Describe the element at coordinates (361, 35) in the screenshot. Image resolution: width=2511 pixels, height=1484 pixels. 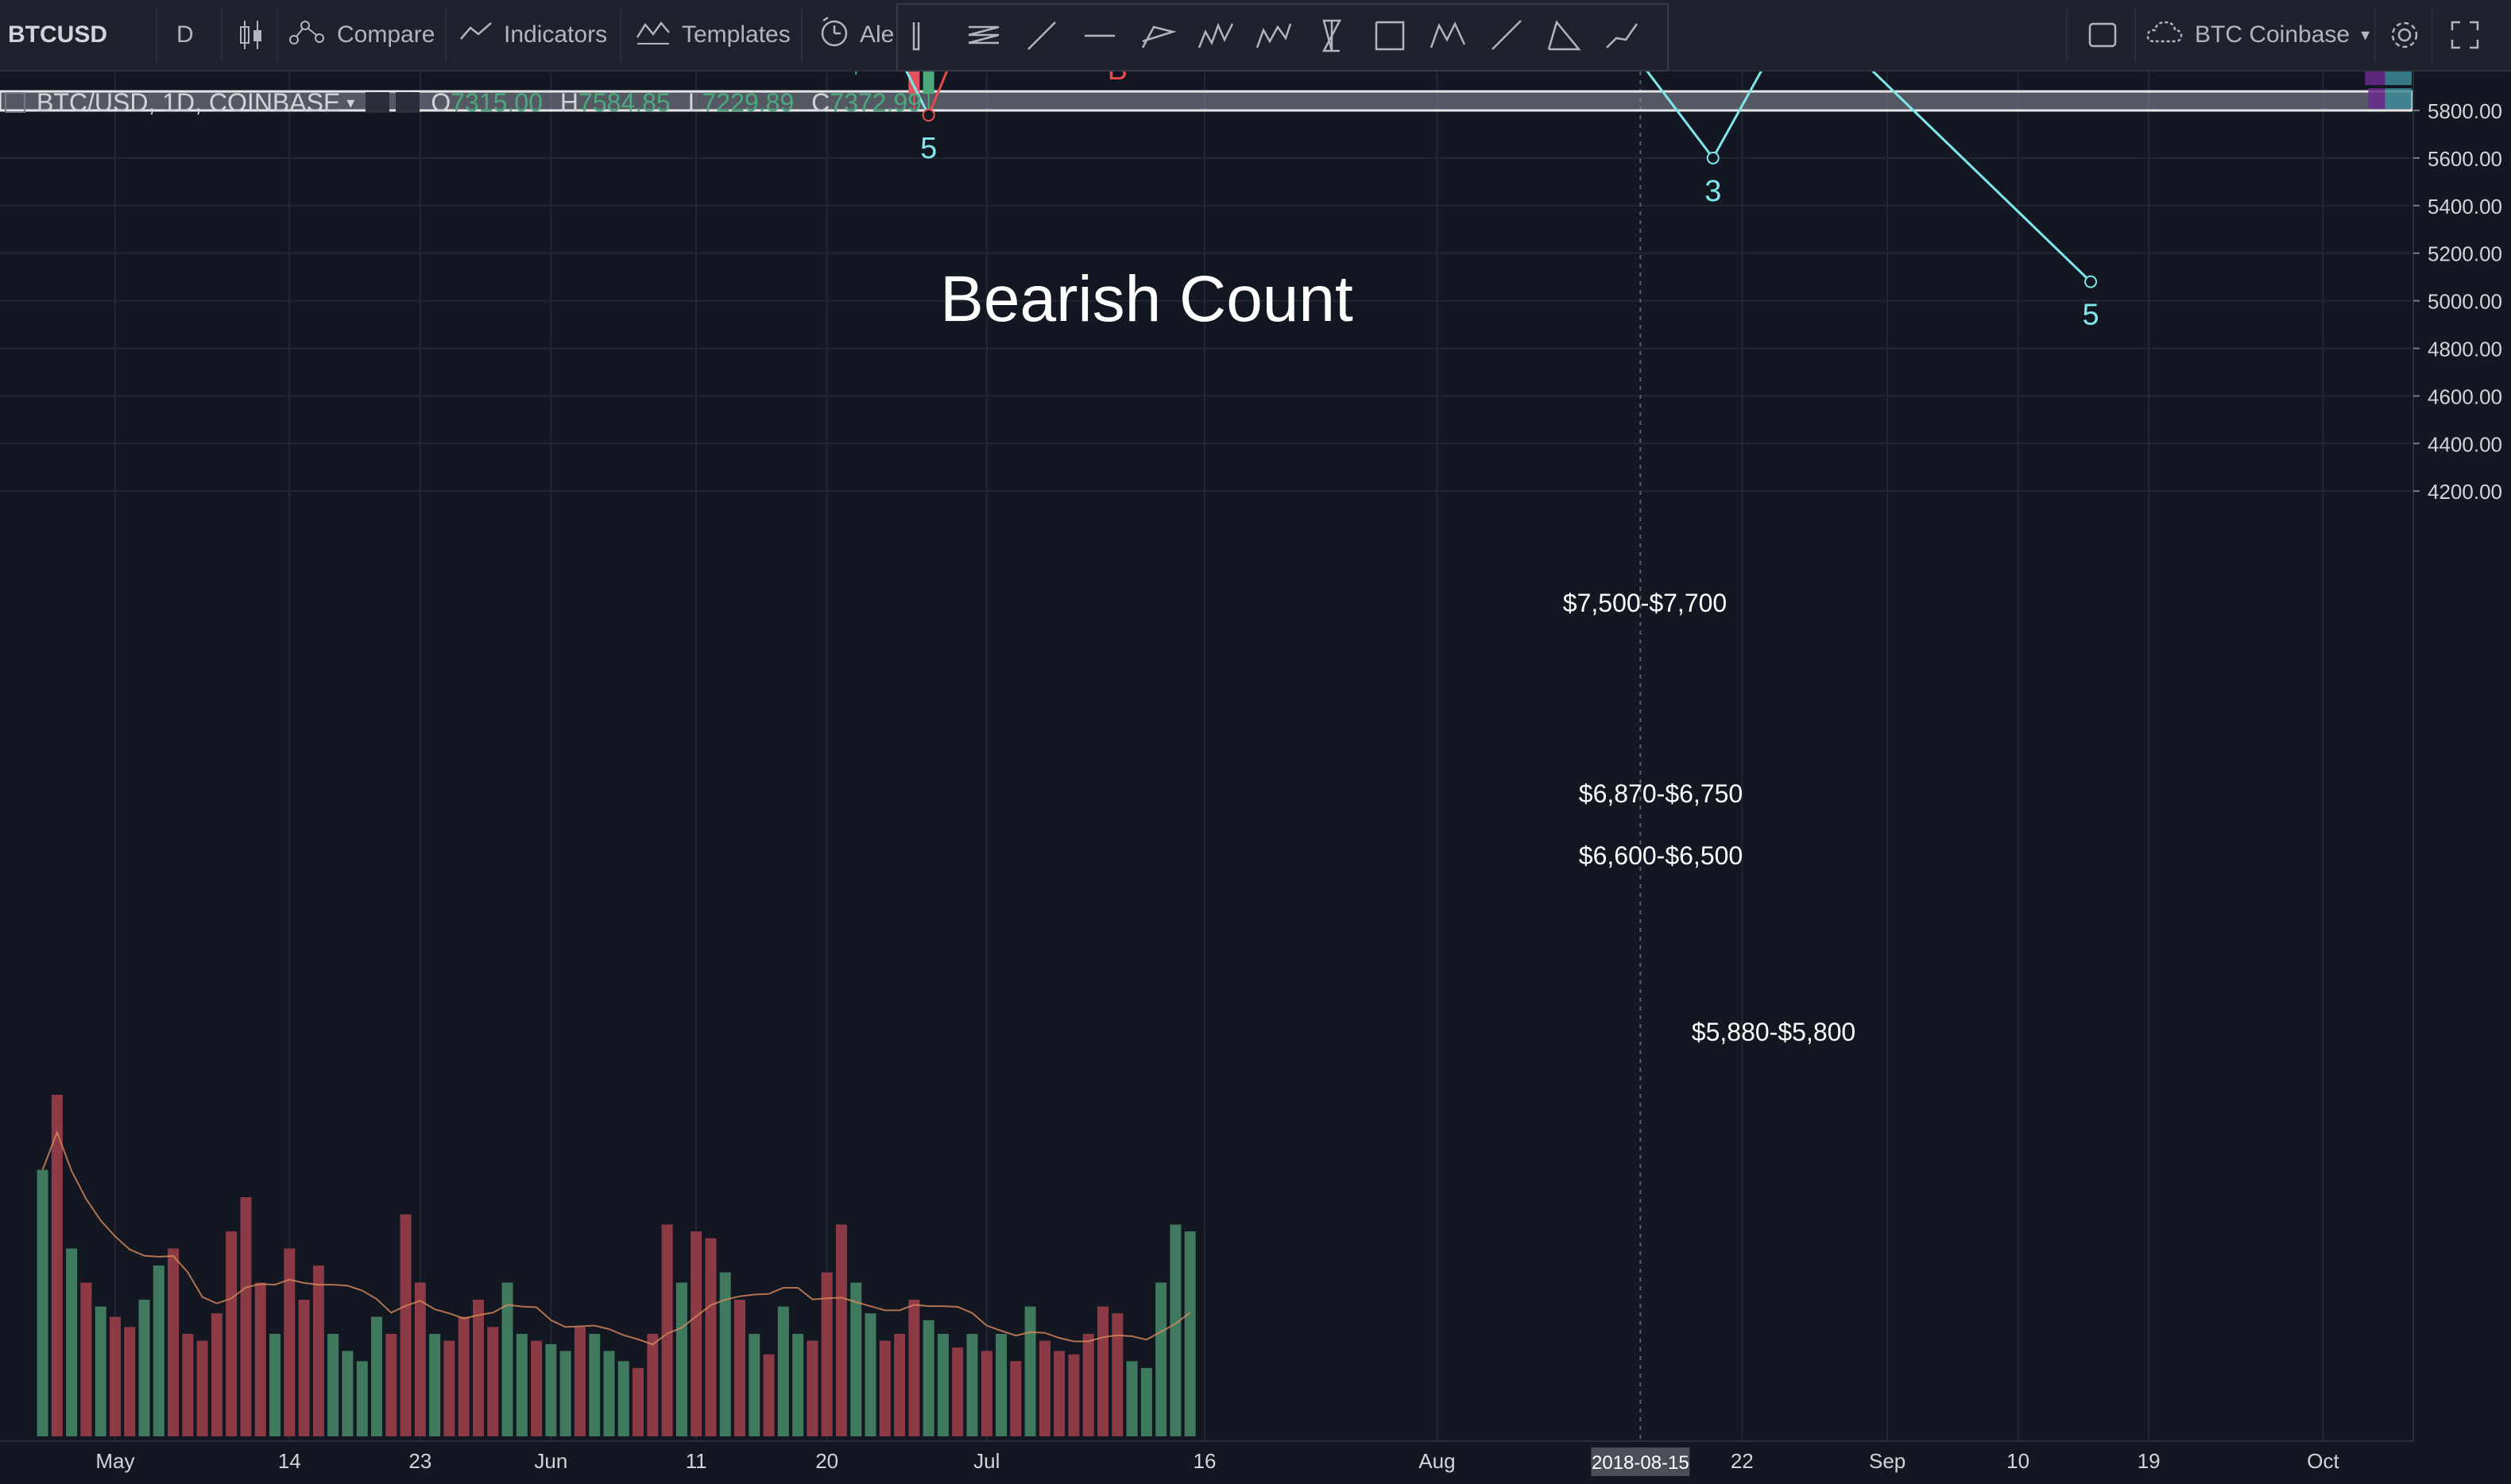
I see `compare-button: Compare` at that location.